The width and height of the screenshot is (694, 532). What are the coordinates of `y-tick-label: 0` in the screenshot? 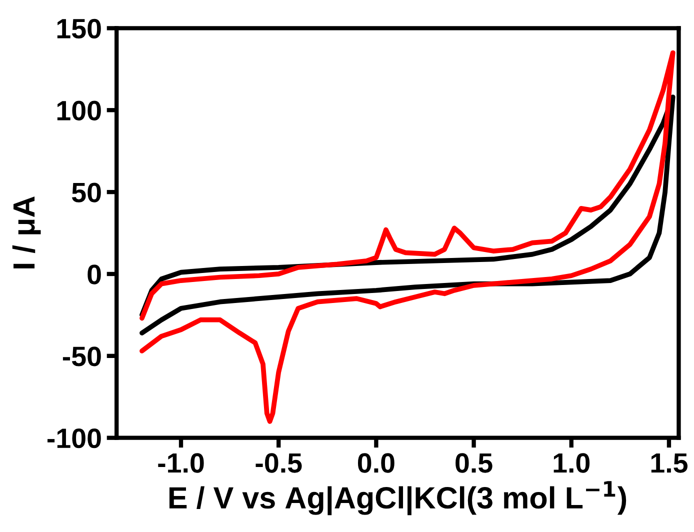 It's located at (94, 274).